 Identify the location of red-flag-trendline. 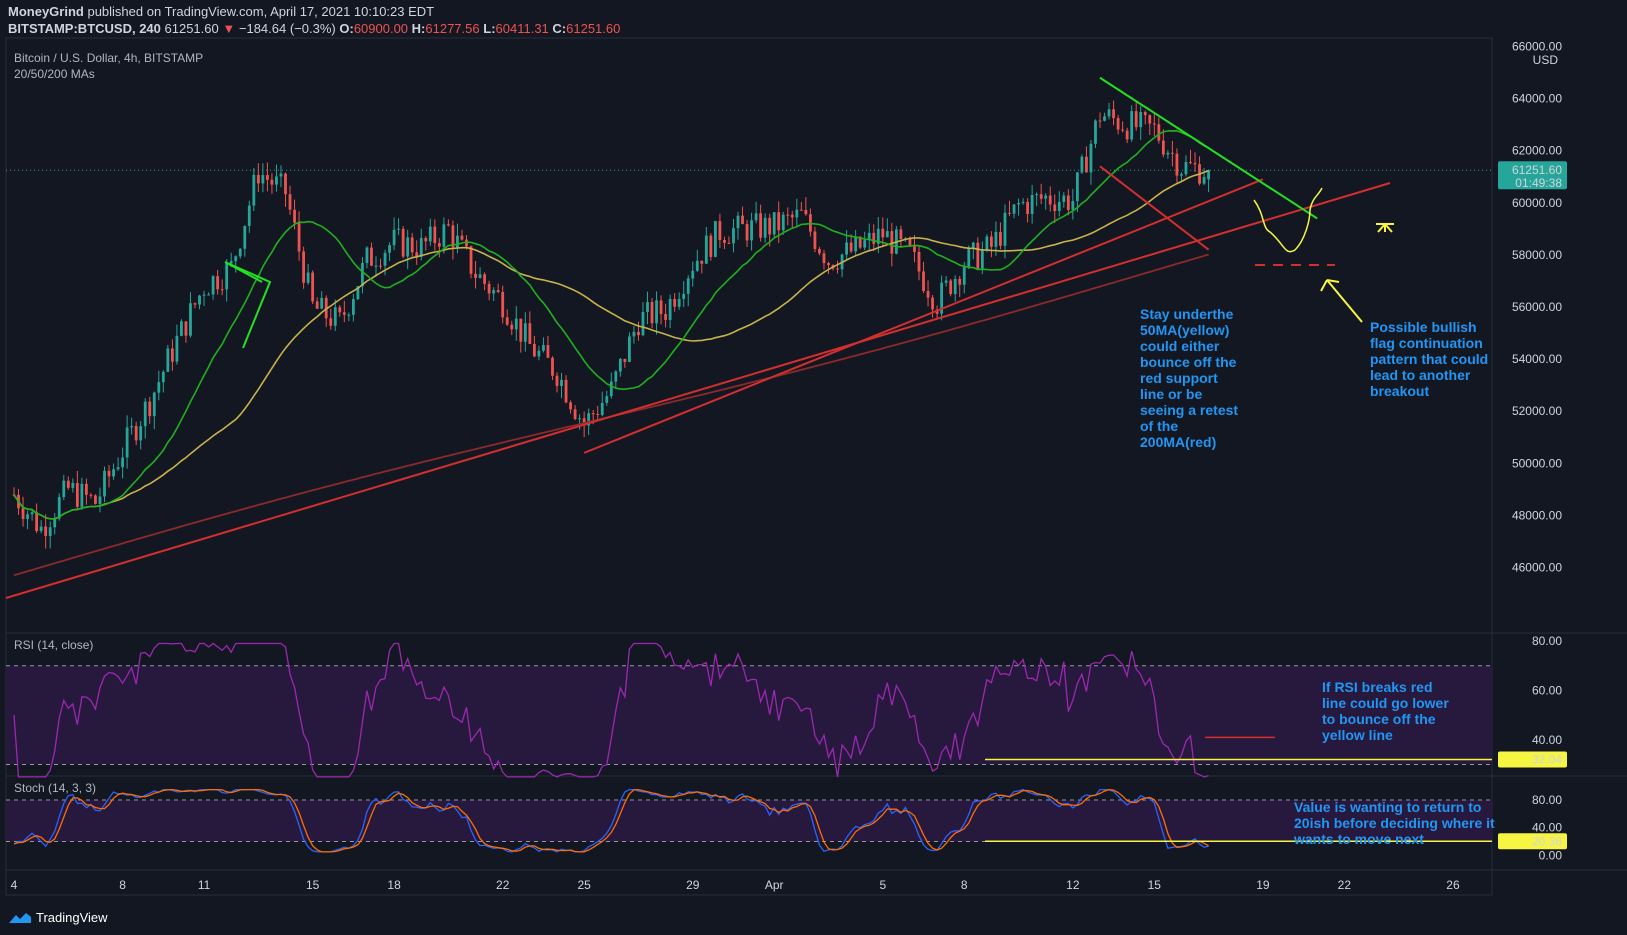
(1154, 208).